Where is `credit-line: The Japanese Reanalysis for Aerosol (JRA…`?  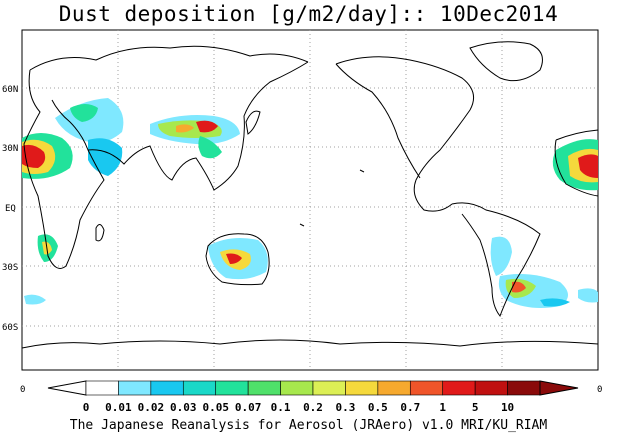 credit-line: The Japanese Reanalysis for Aerosol (JRA… is located at coordinates (308, 425).